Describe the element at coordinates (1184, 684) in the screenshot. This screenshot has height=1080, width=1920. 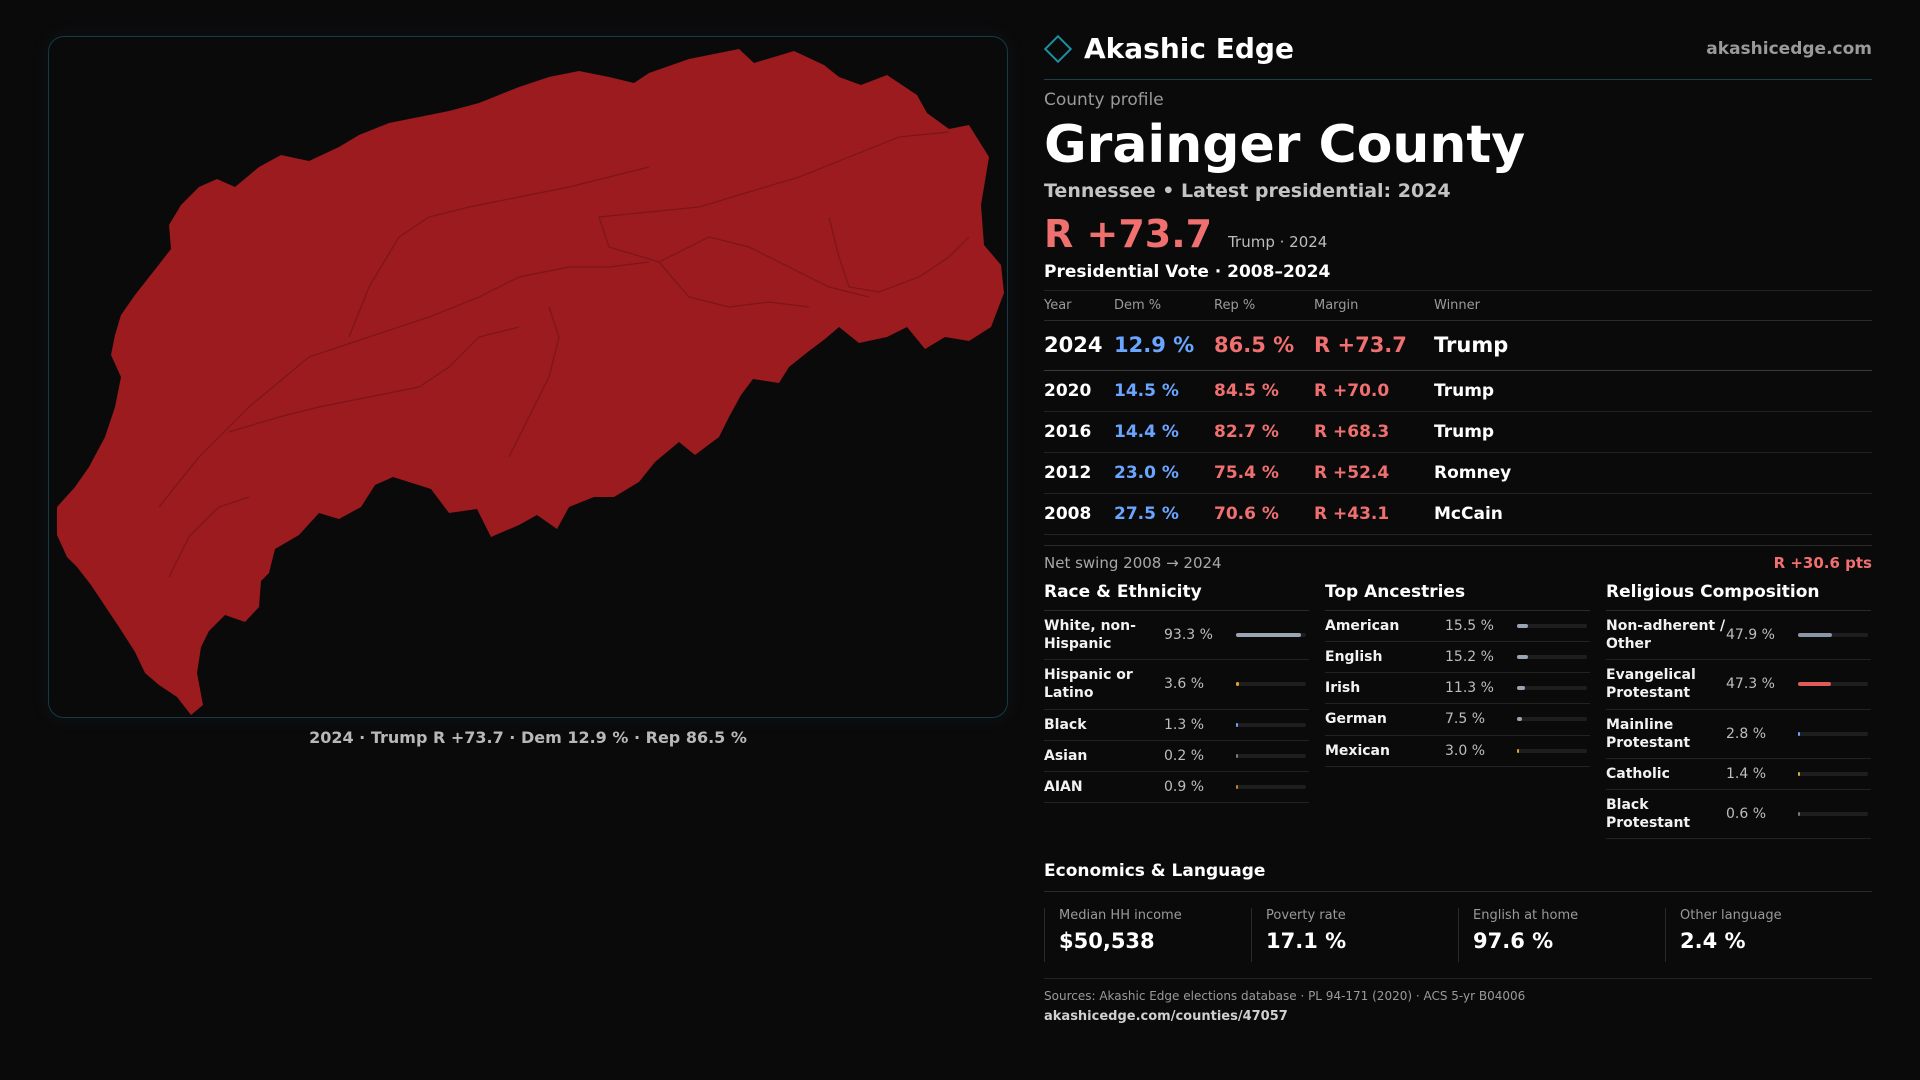
I see `stat-value: 3.6 %` at that location.